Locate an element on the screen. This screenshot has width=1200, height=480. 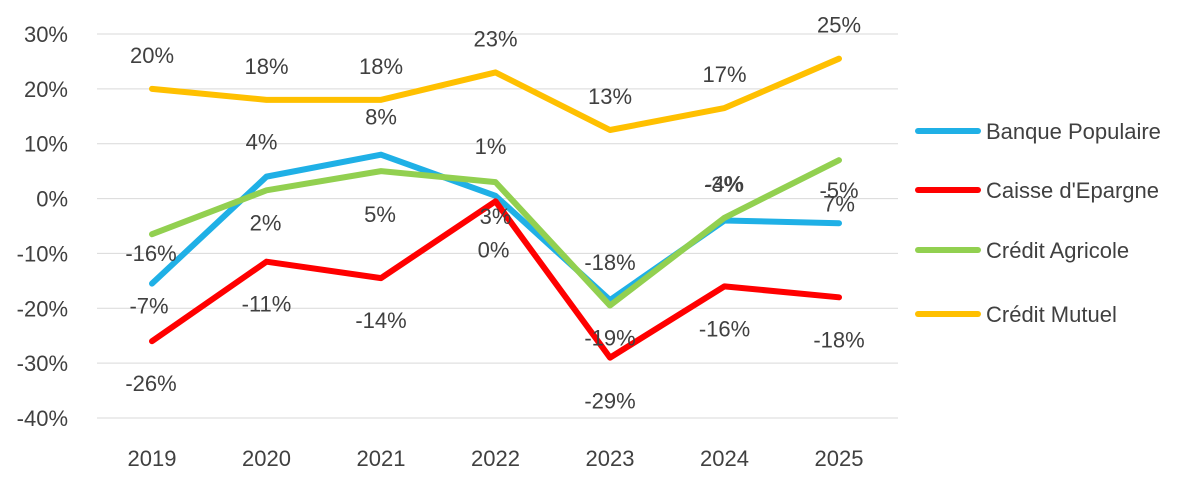
y-tick-label: 30% is located at coordinates (46, 34).